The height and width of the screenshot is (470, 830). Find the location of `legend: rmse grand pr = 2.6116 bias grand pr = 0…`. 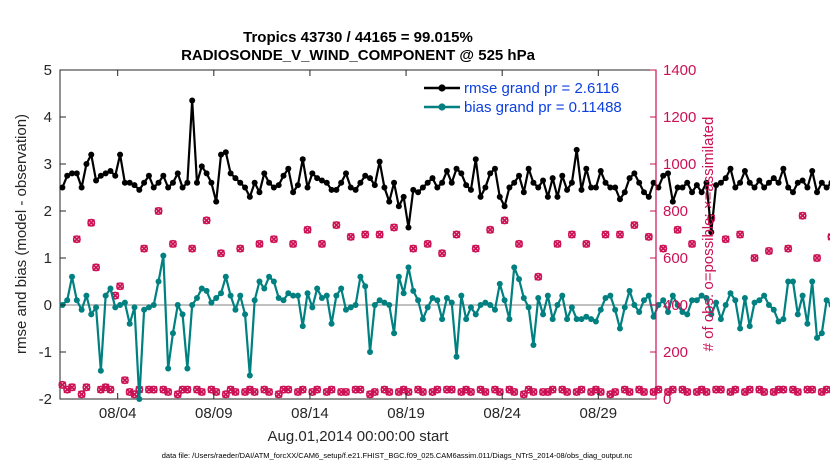

legend: rmse grand pr = 2.6116 bias grand pr = 0… is located at coordinates (523, 98).